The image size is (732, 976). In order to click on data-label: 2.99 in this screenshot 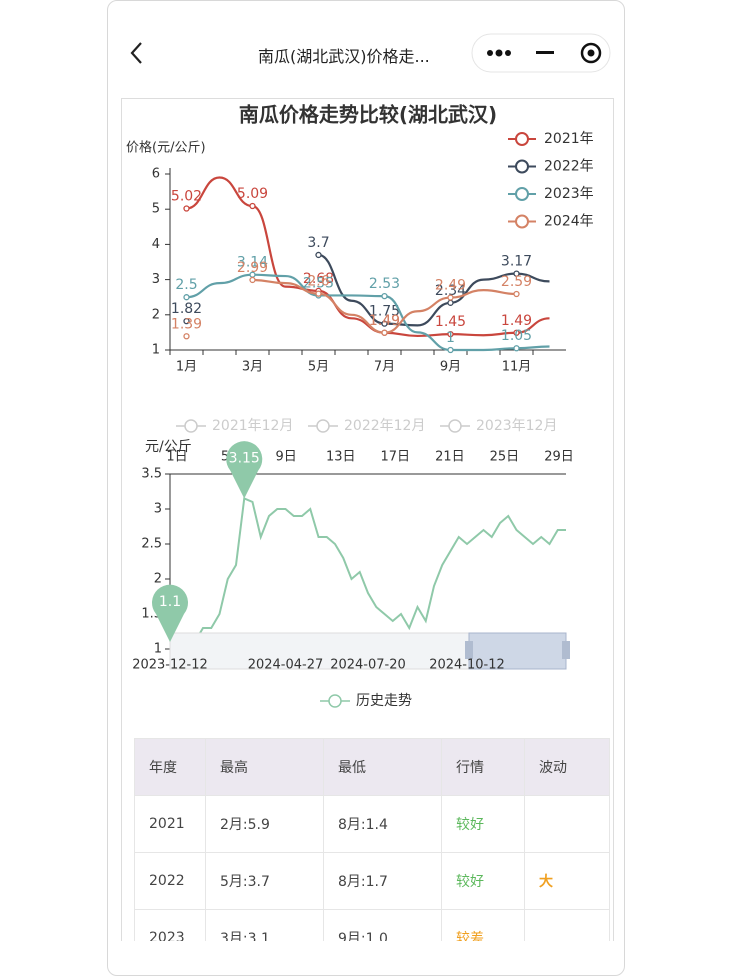, I will do `click(252, 268)`.